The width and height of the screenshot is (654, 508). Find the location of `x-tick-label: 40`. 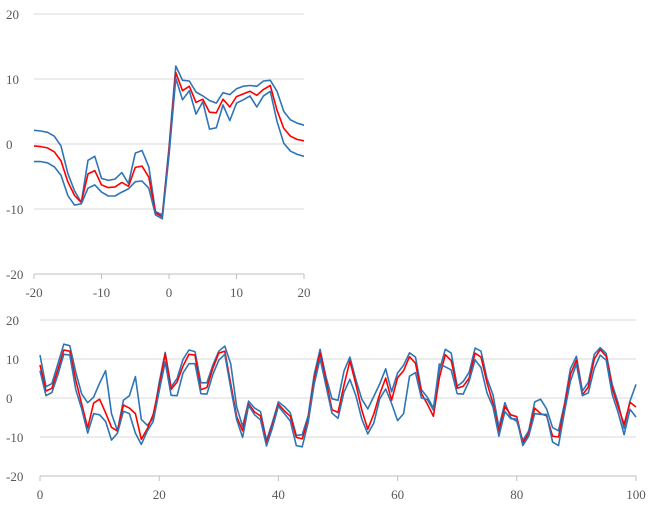

x-tick-label: 40 is located at coordinates (278, 494).